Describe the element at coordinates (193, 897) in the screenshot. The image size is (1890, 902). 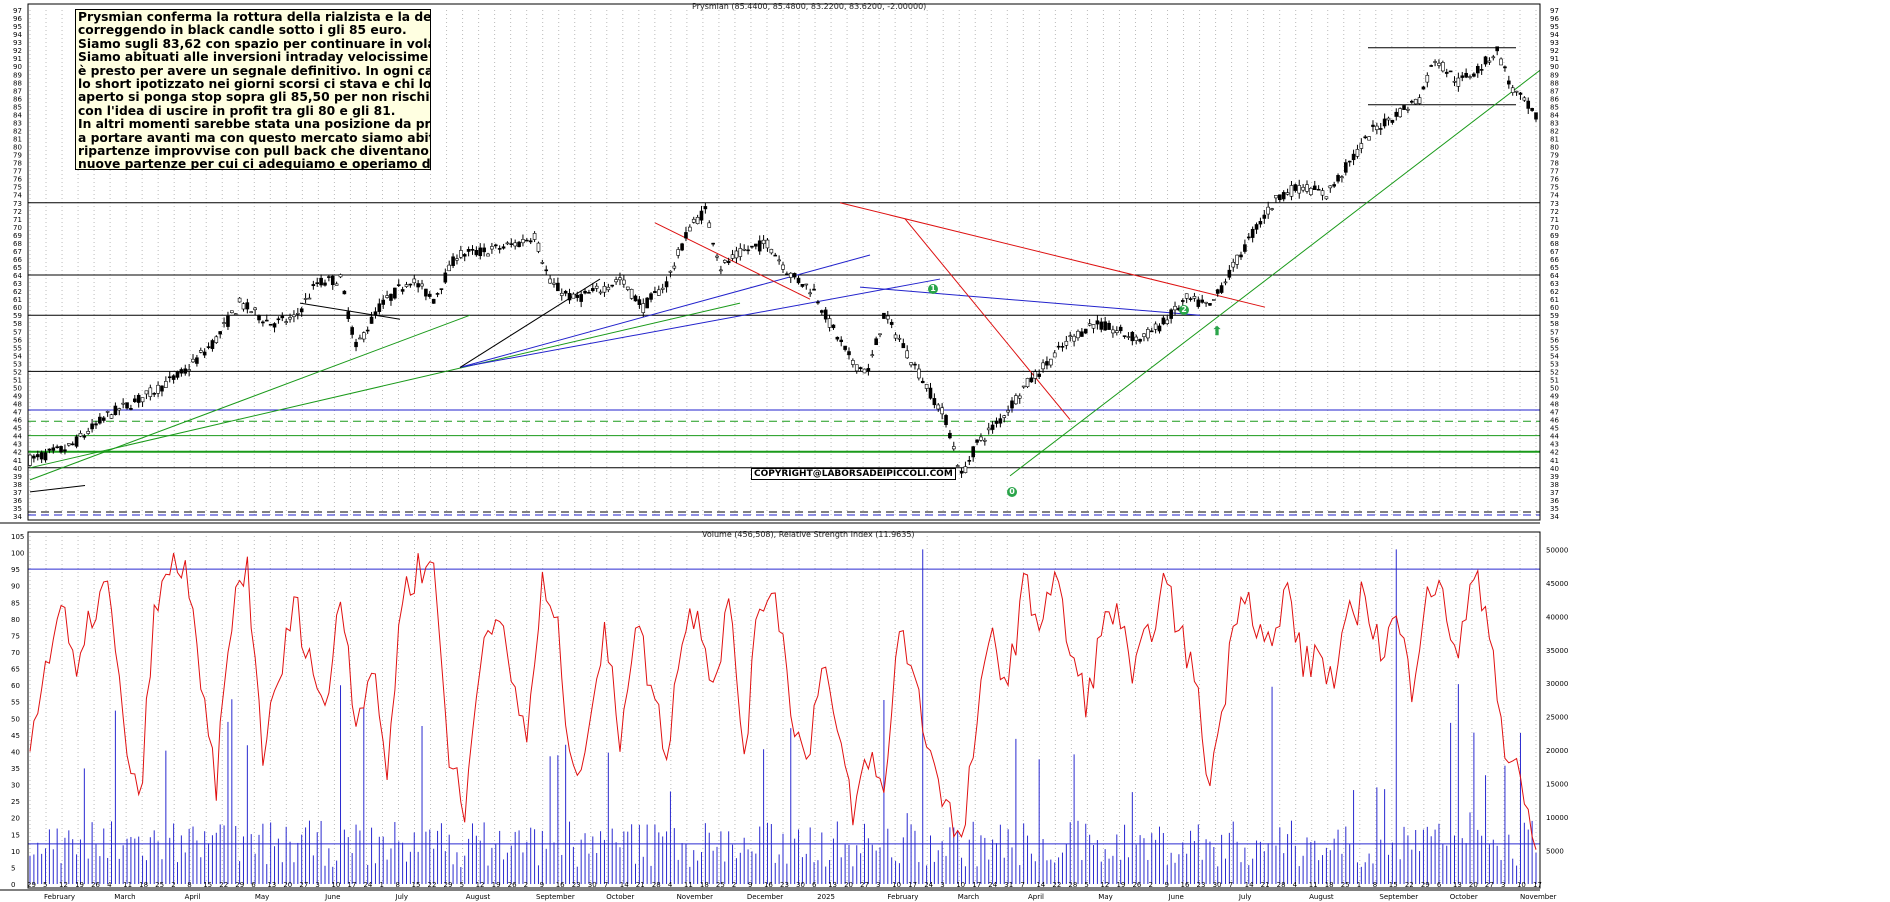
I see `month-label: April` at that location.